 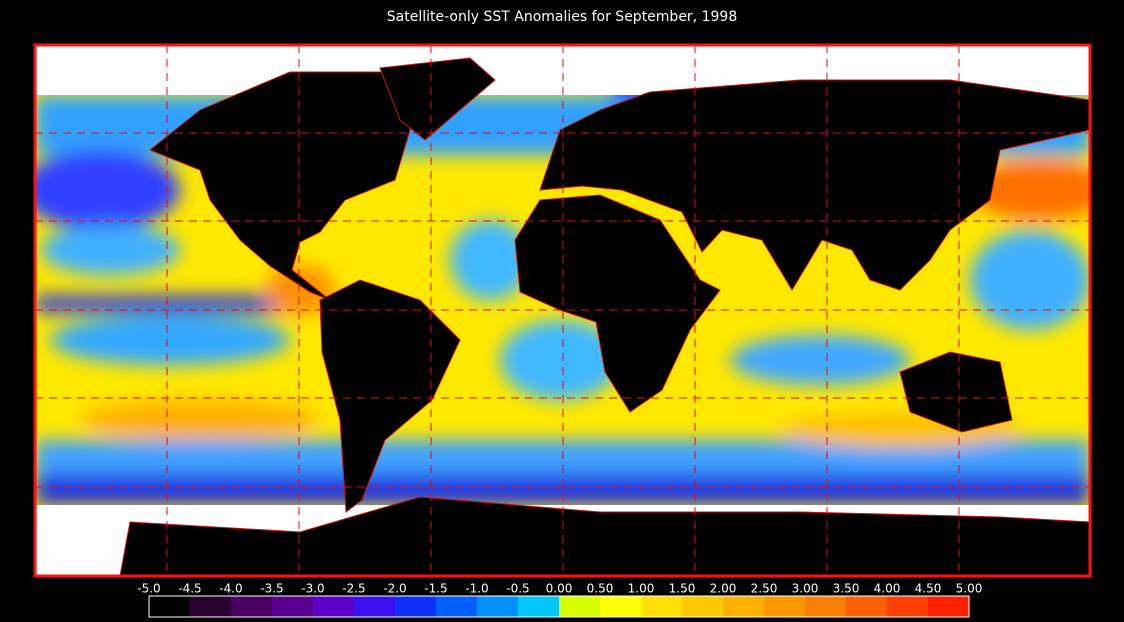 What do you see at coordinates (641, 589) in the screenshot?
I see `colorbar-label: 1.00` at bounding box center [641, 589].